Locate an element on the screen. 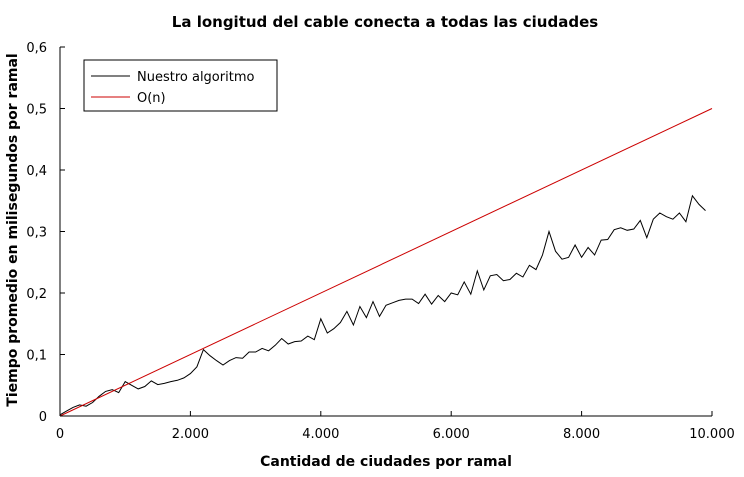 This screenshot has width=744, height=477. legend: Nuestro algoritmo O(n) is located at coordinates (180, 85).